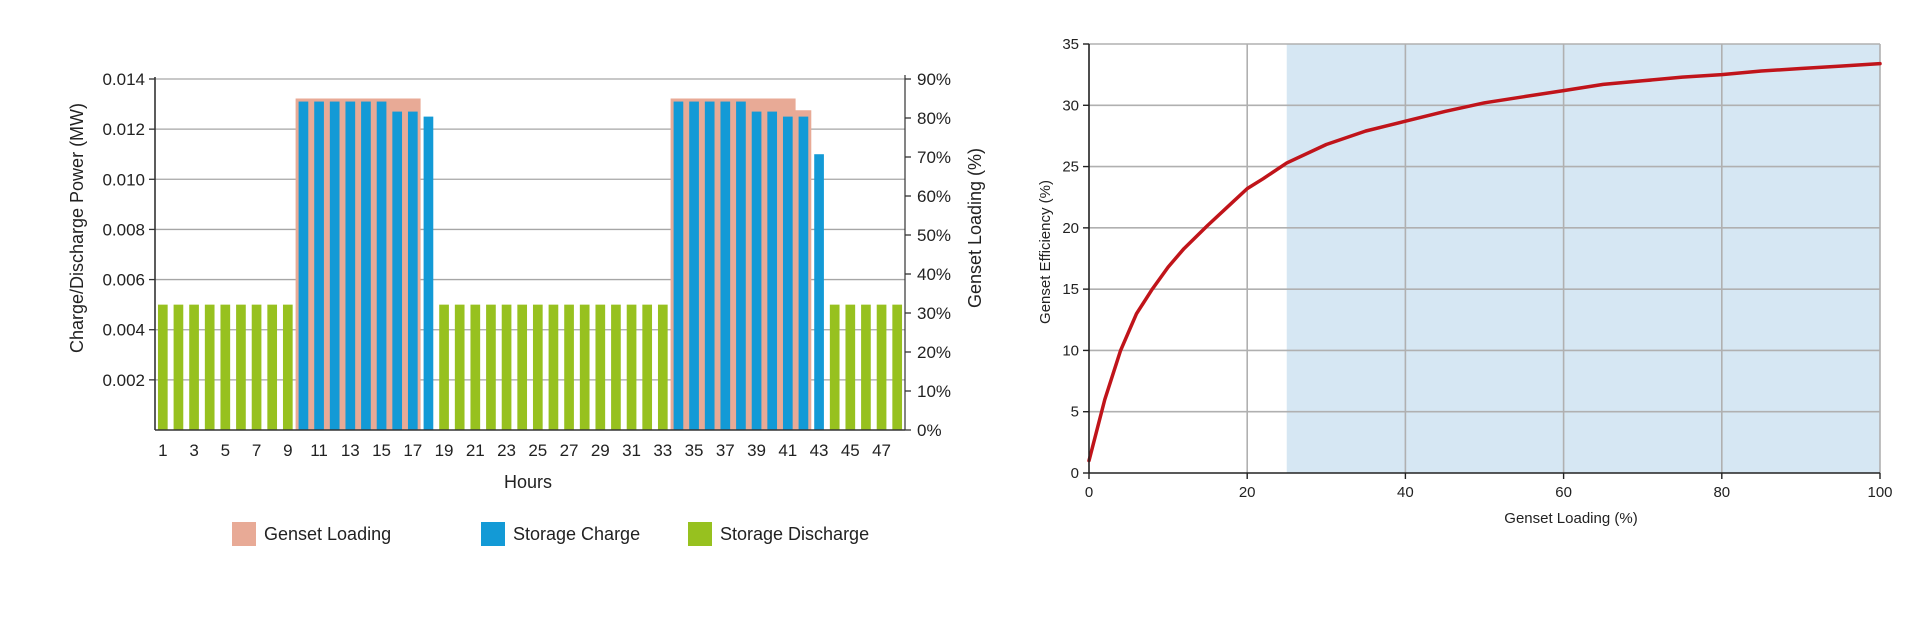  I want to click on chart1-x-tick-label: 19, so click(444, 450).